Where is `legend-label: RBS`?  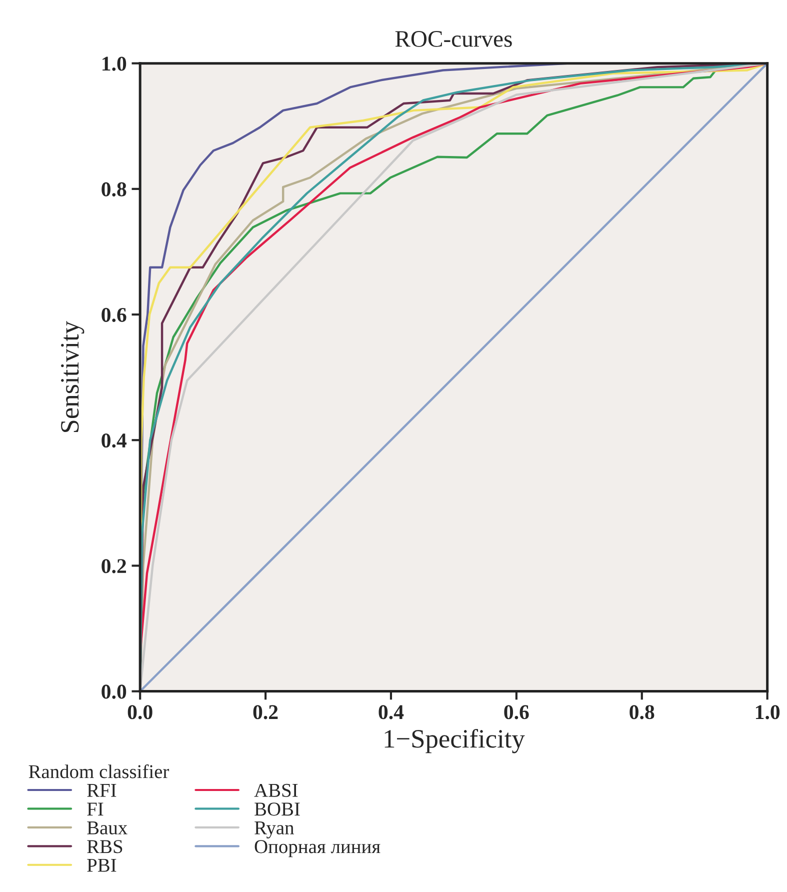 legend-label: RBS is located at coordinates (104, 847).